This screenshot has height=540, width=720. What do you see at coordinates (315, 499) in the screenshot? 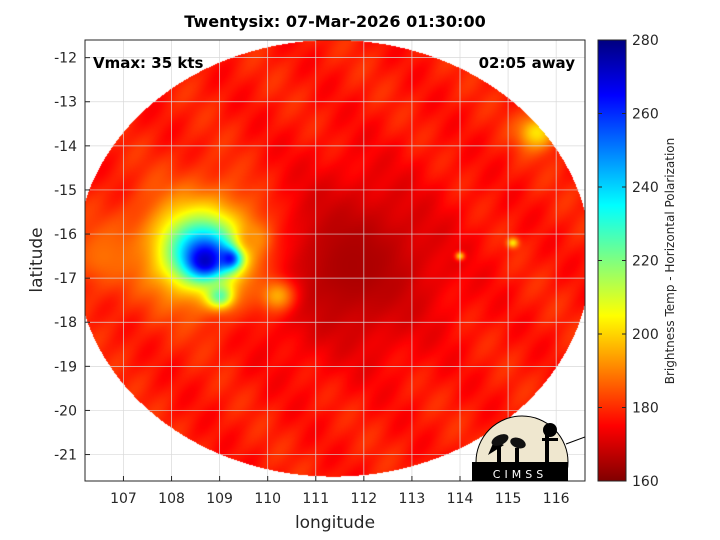
I see `x-tick-label: 111` at bounding box center [315, 499].